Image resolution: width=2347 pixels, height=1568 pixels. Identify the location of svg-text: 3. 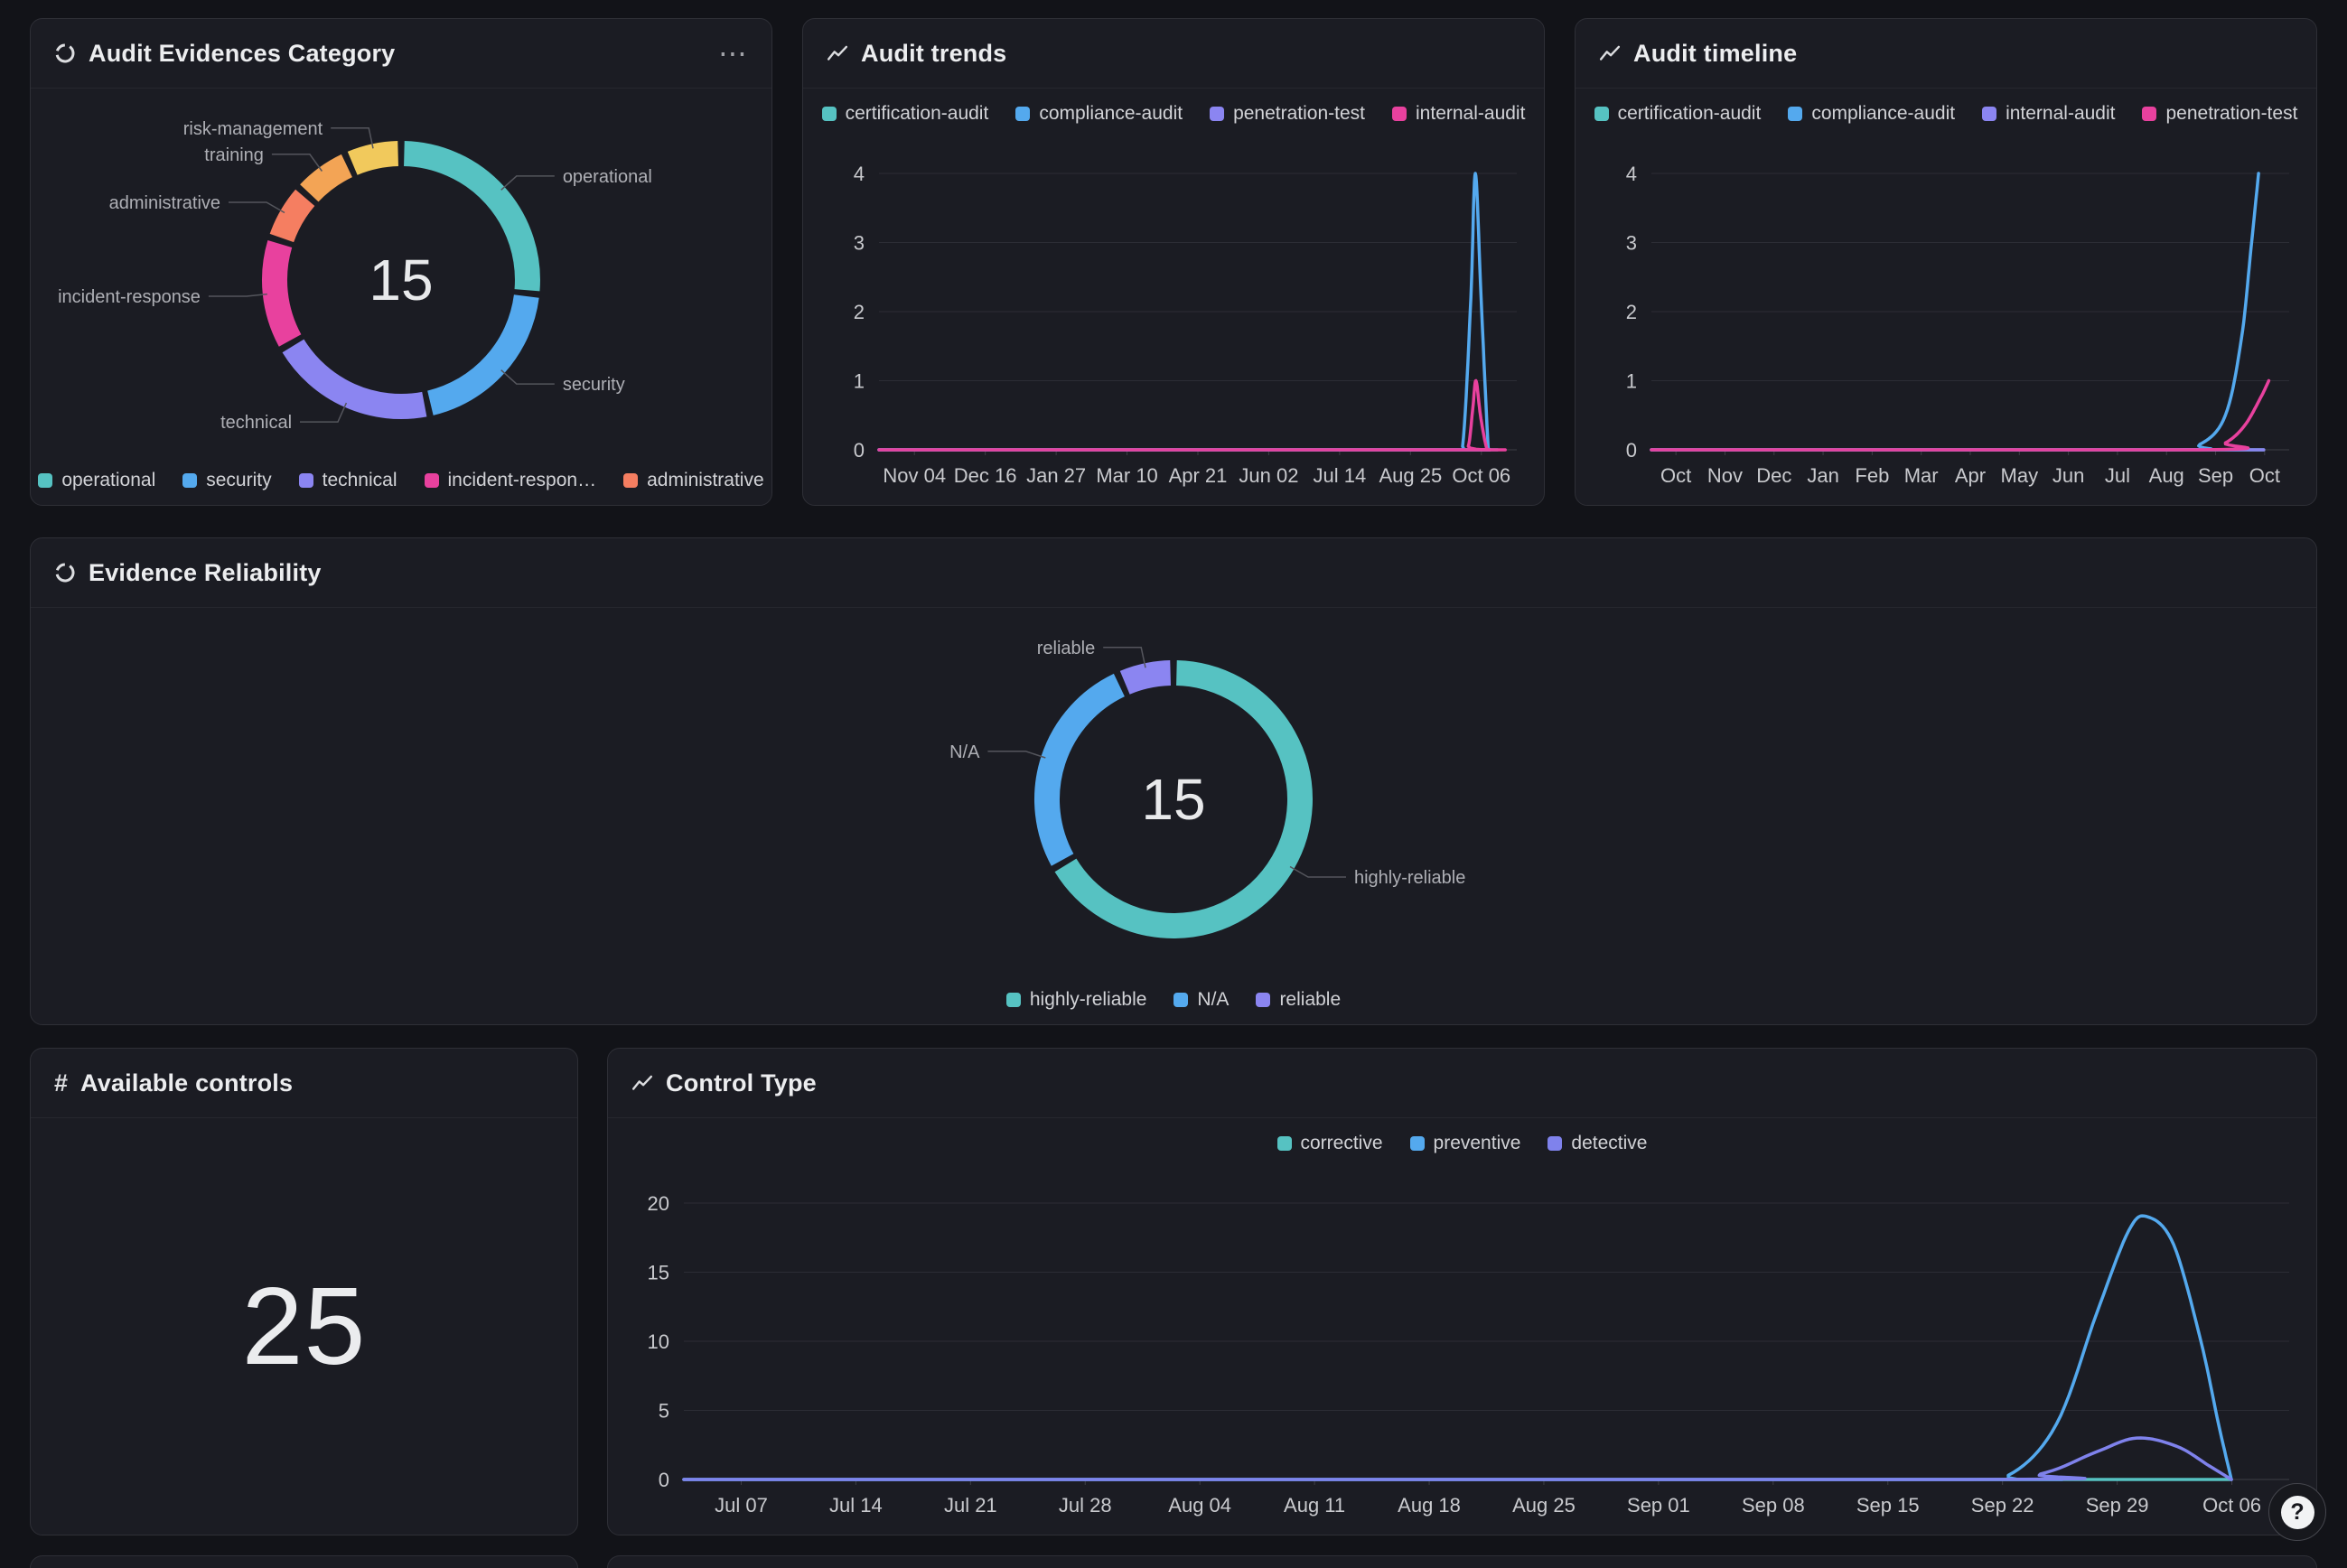
(1632, 243).